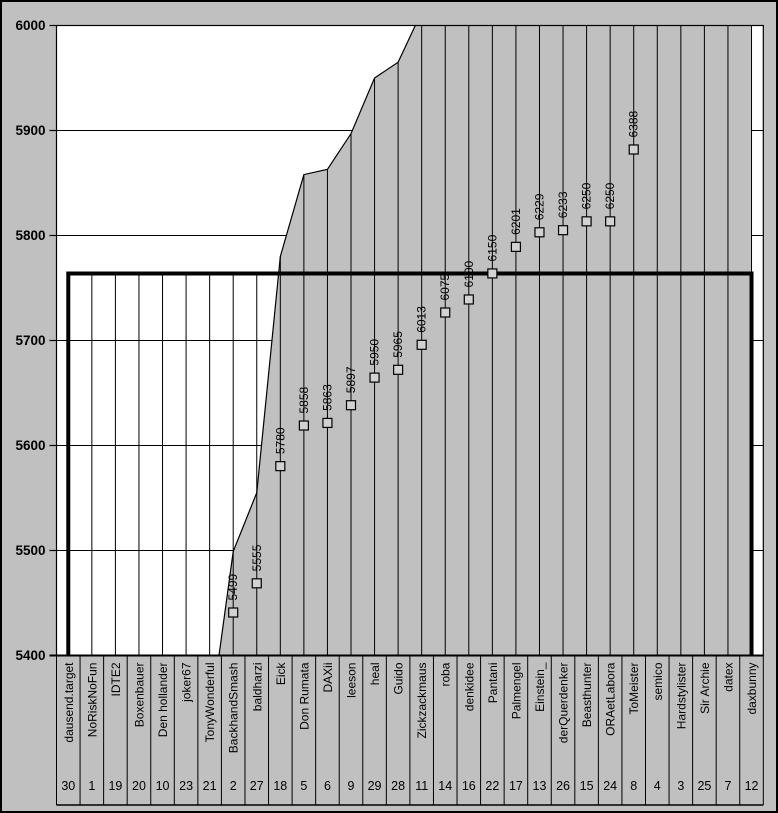  Describe the element at coordinates (257, 786) in the screenshot. I see `player-rank-label: 27` at that location.